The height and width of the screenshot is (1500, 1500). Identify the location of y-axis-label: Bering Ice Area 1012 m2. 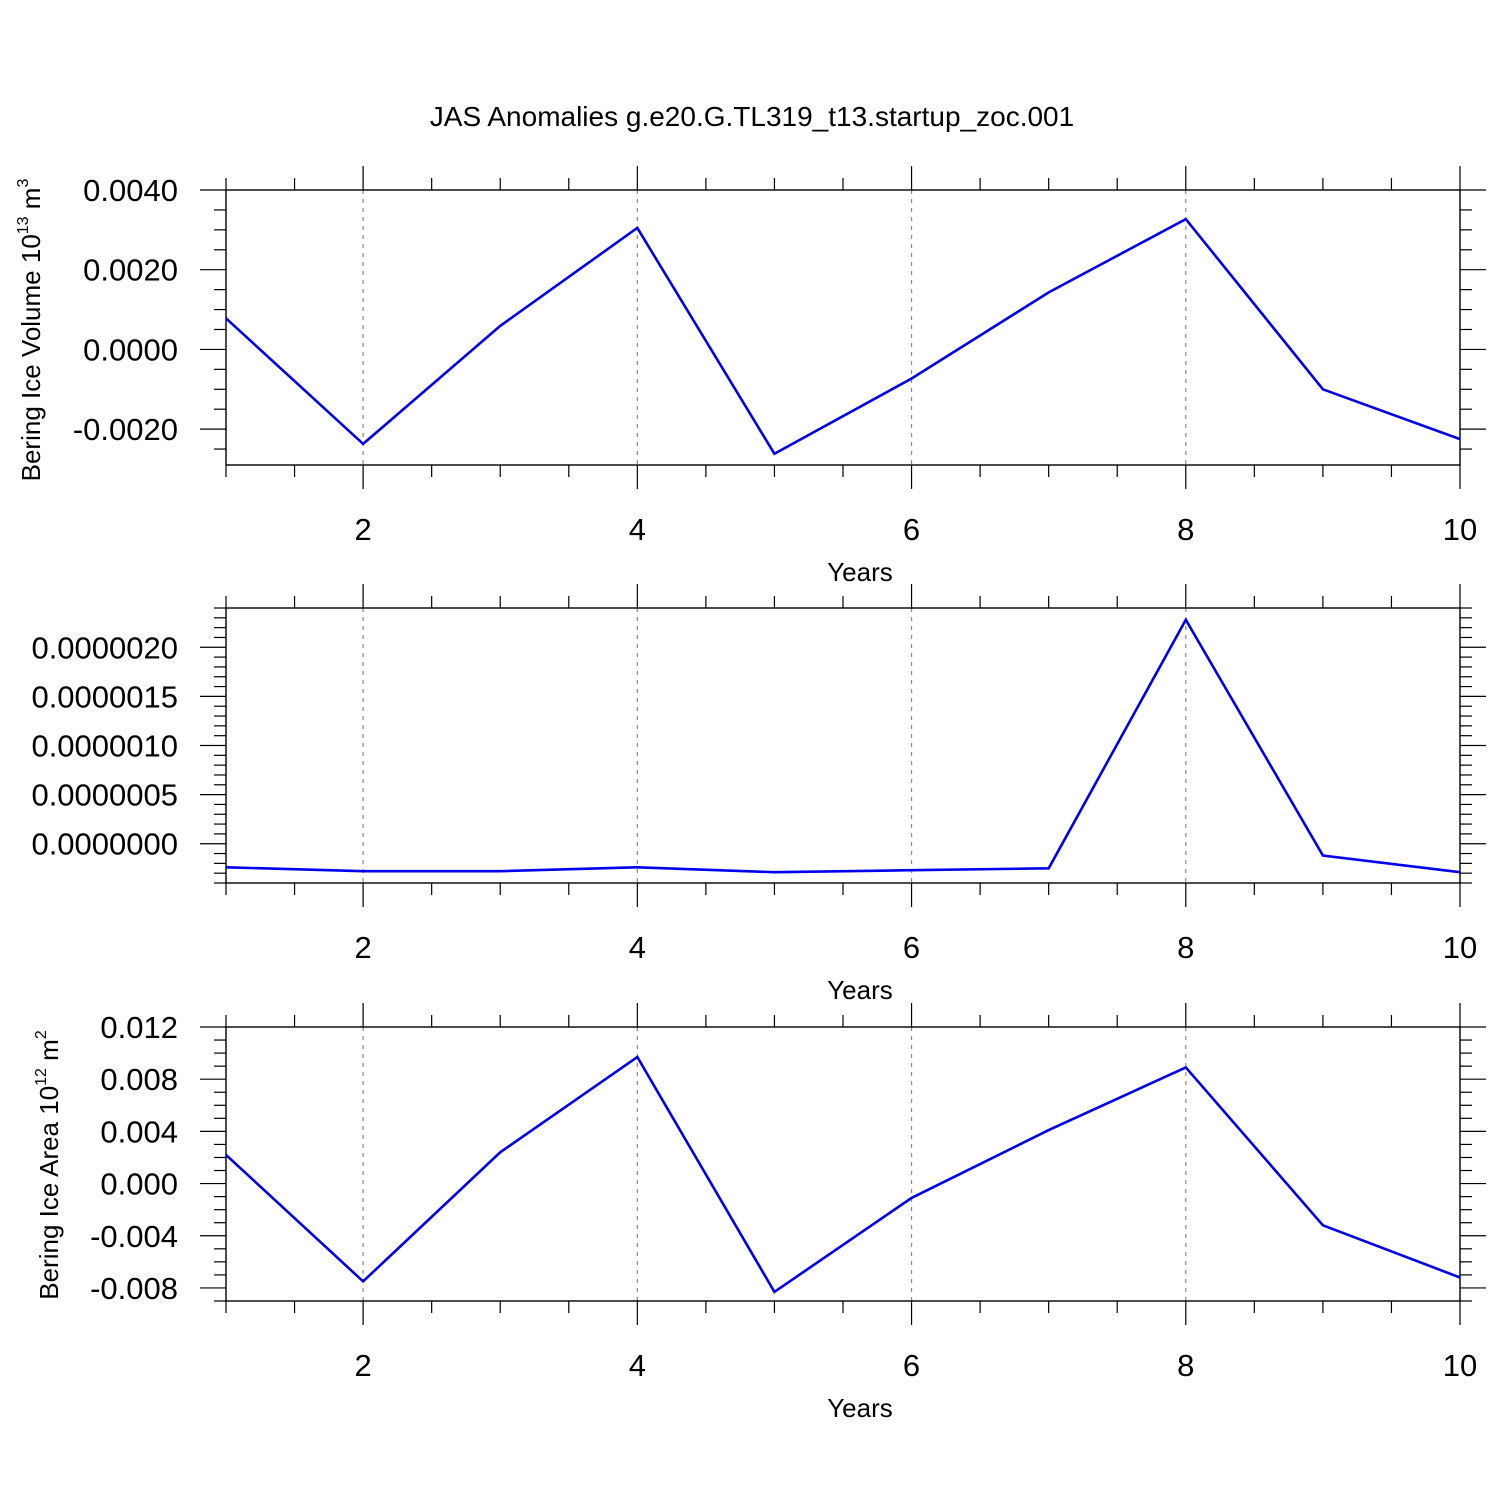
(48, 1165).